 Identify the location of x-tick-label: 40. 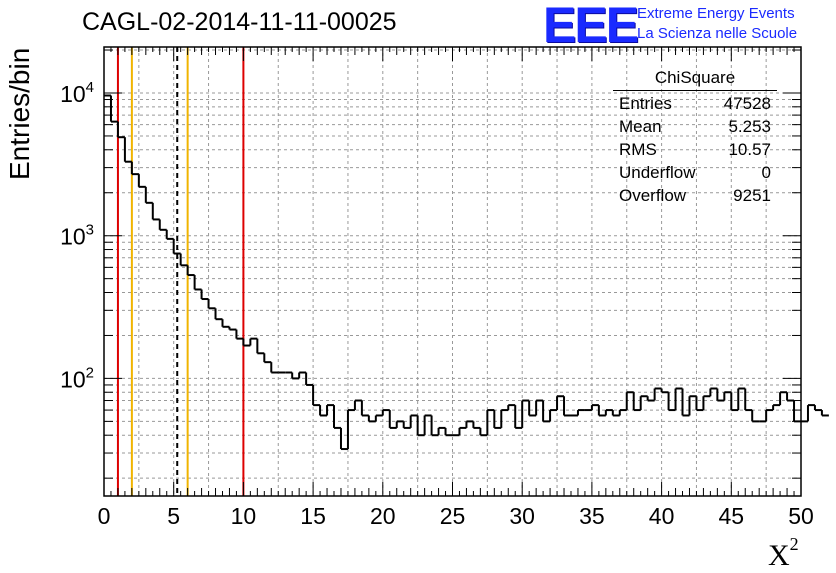
(662, 516).